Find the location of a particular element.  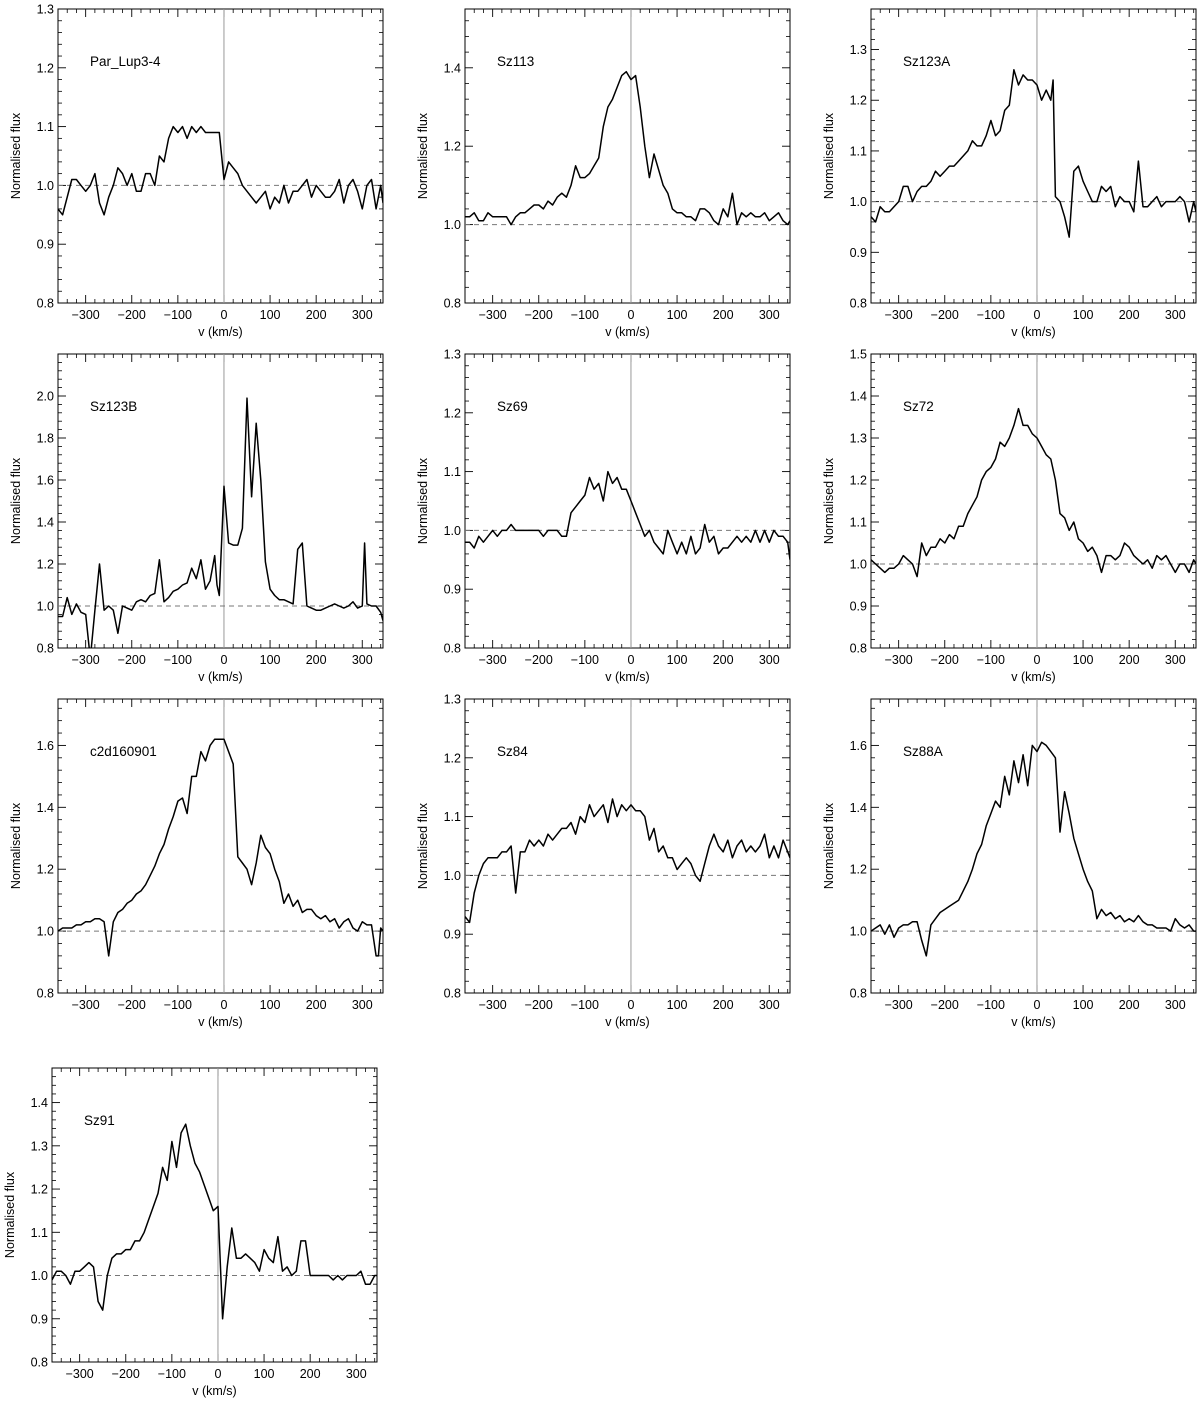

y-tick-label: 1.1 is located at coordinates (45, 127).